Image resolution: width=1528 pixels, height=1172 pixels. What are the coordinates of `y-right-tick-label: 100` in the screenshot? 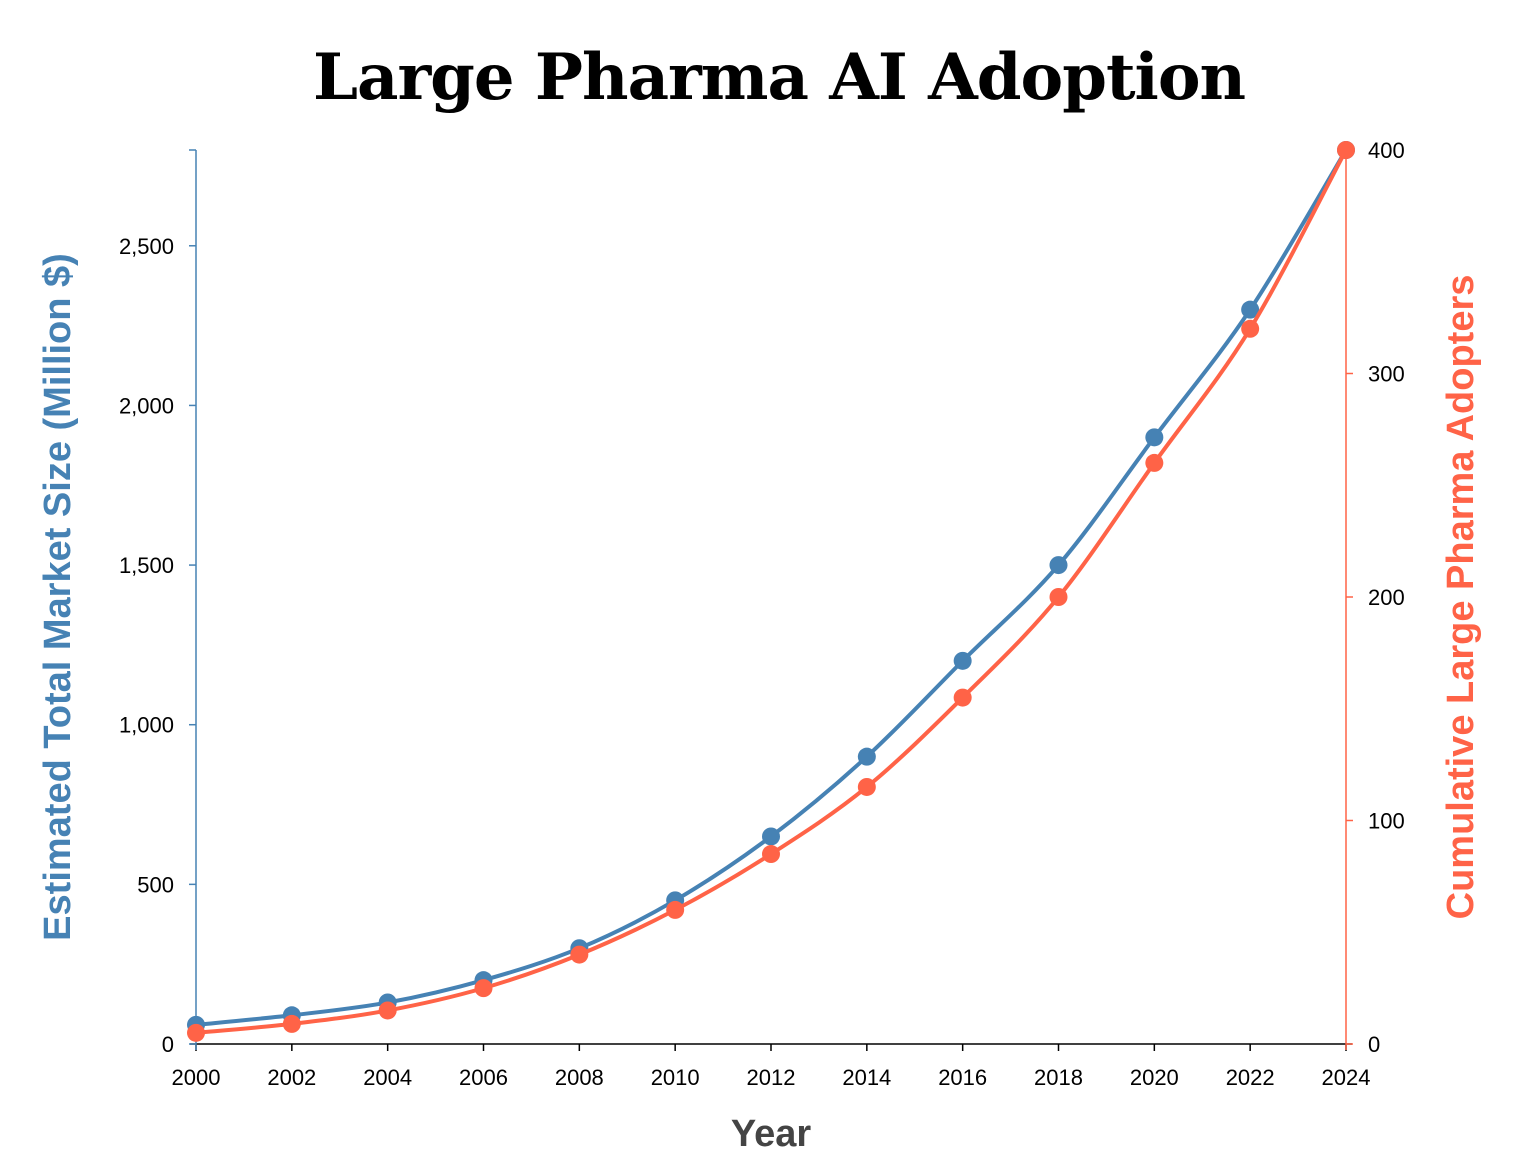 It's located at (1386, 821).